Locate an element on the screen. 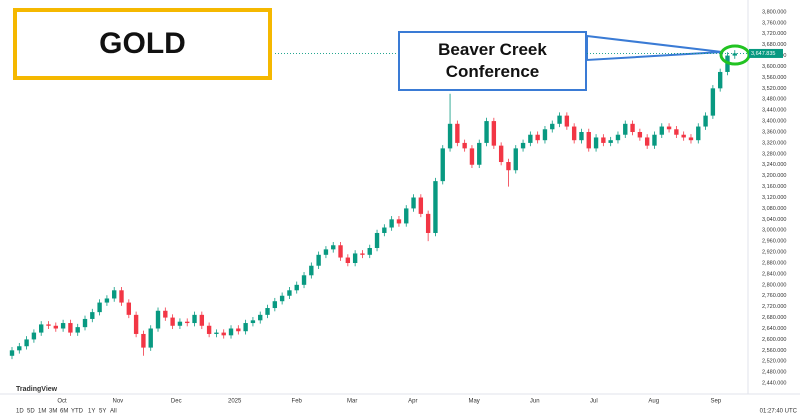  y-tick-label: 3,400.000 is located at coordinates (774, 122).